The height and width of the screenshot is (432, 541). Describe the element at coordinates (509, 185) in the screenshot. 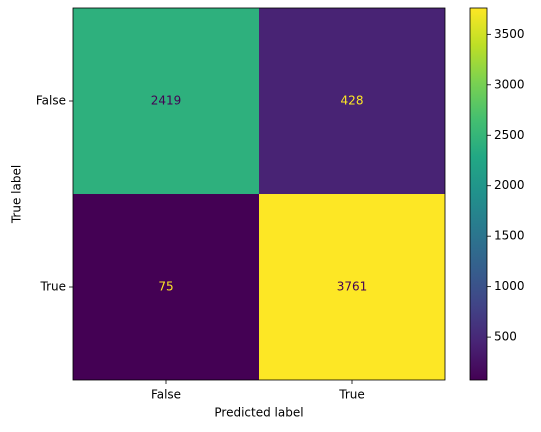

I see `colorbar-tick-label: 2000` at that location.